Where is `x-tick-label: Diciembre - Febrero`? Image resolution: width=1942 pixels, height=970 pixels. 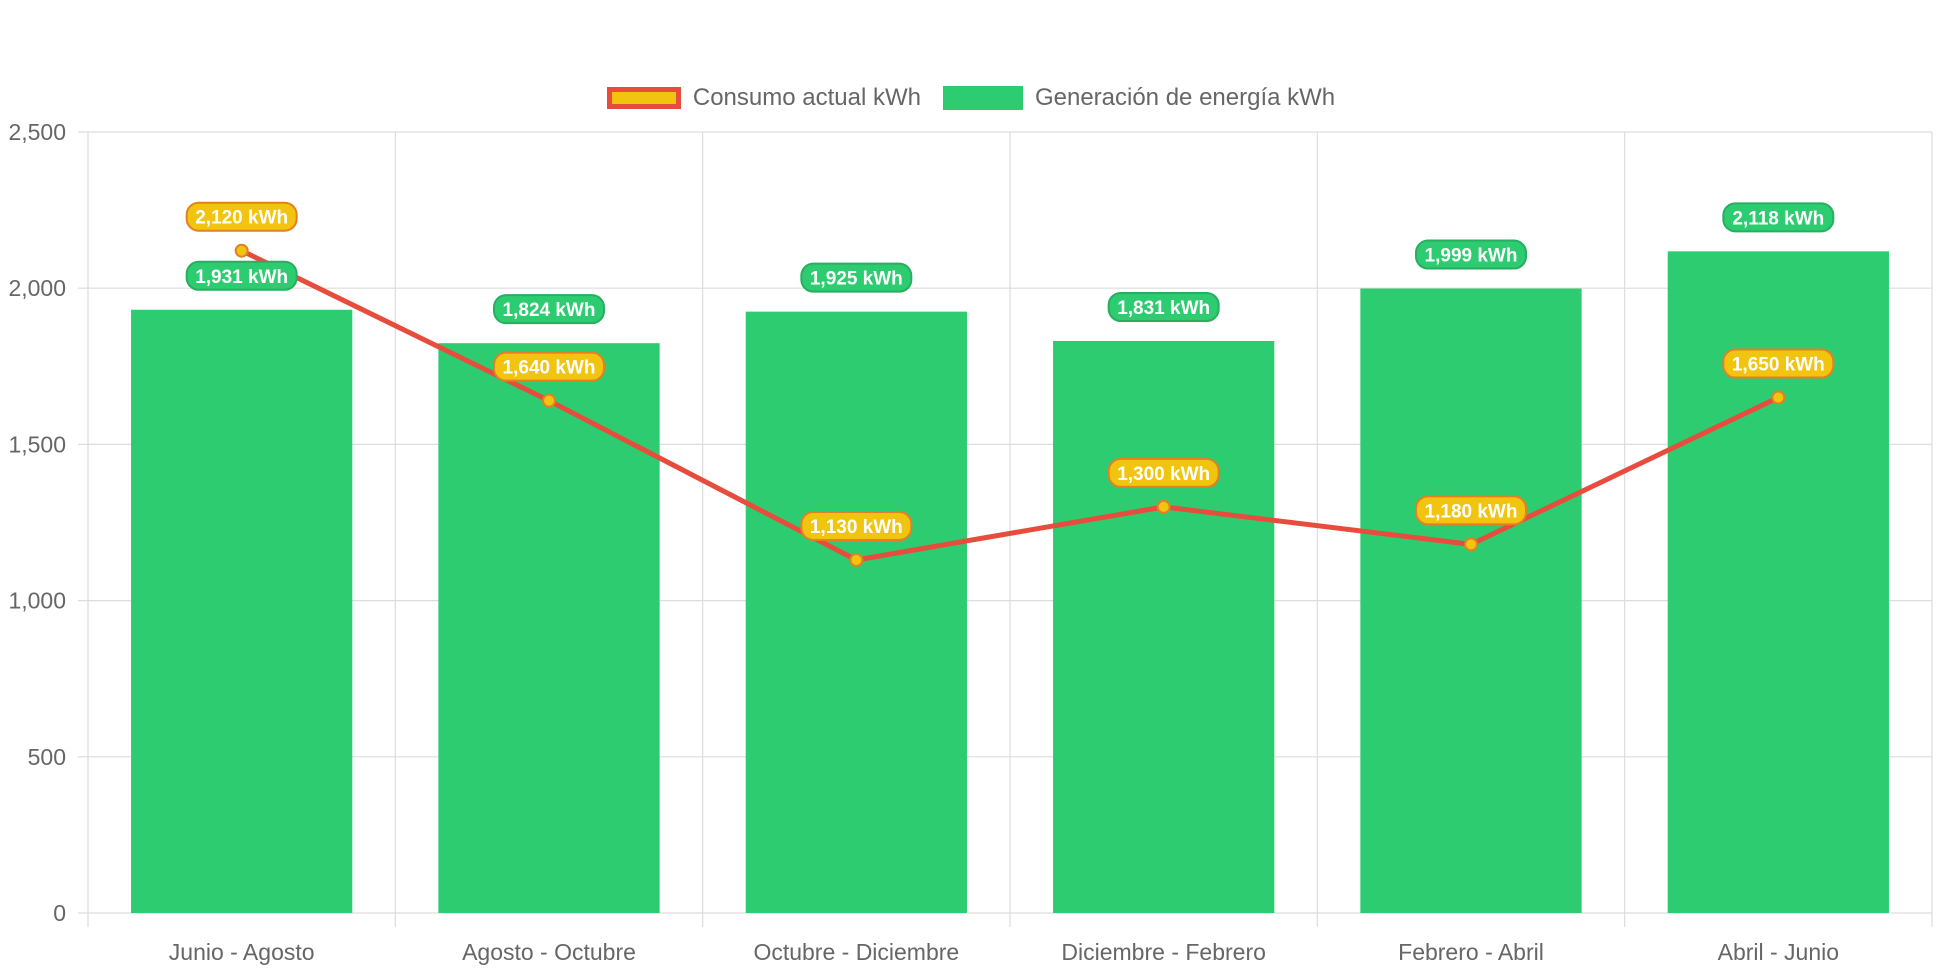 x-tick-label: Diciembre - Febrero is located at coordinates (1163, 952).